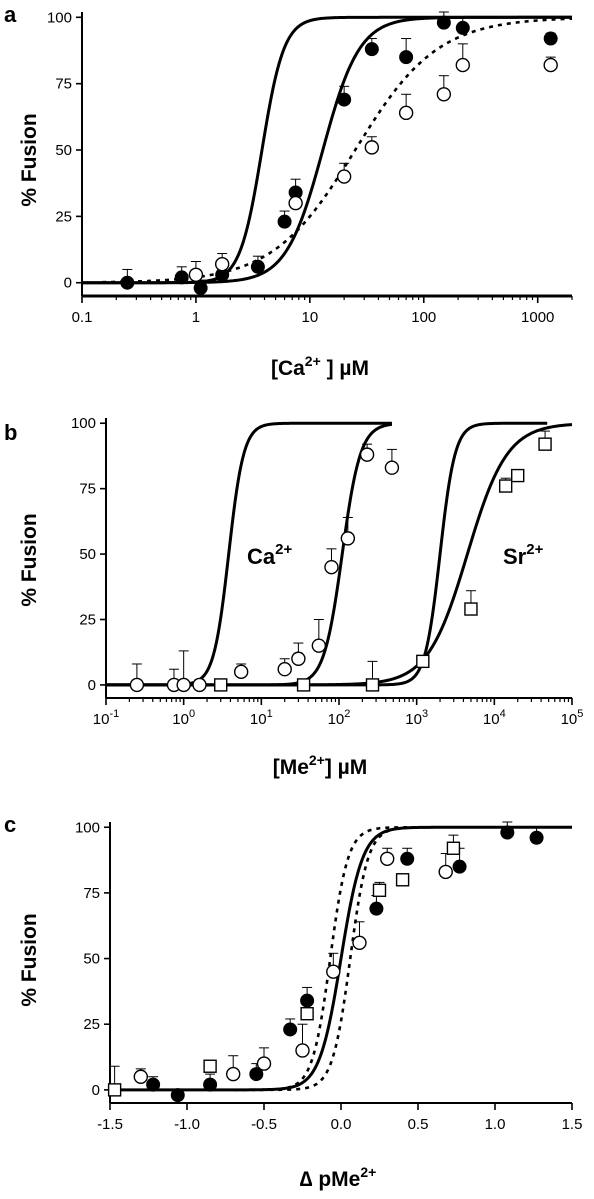  I want to click on x-tick-label: 1.0, so click(495, 1124).